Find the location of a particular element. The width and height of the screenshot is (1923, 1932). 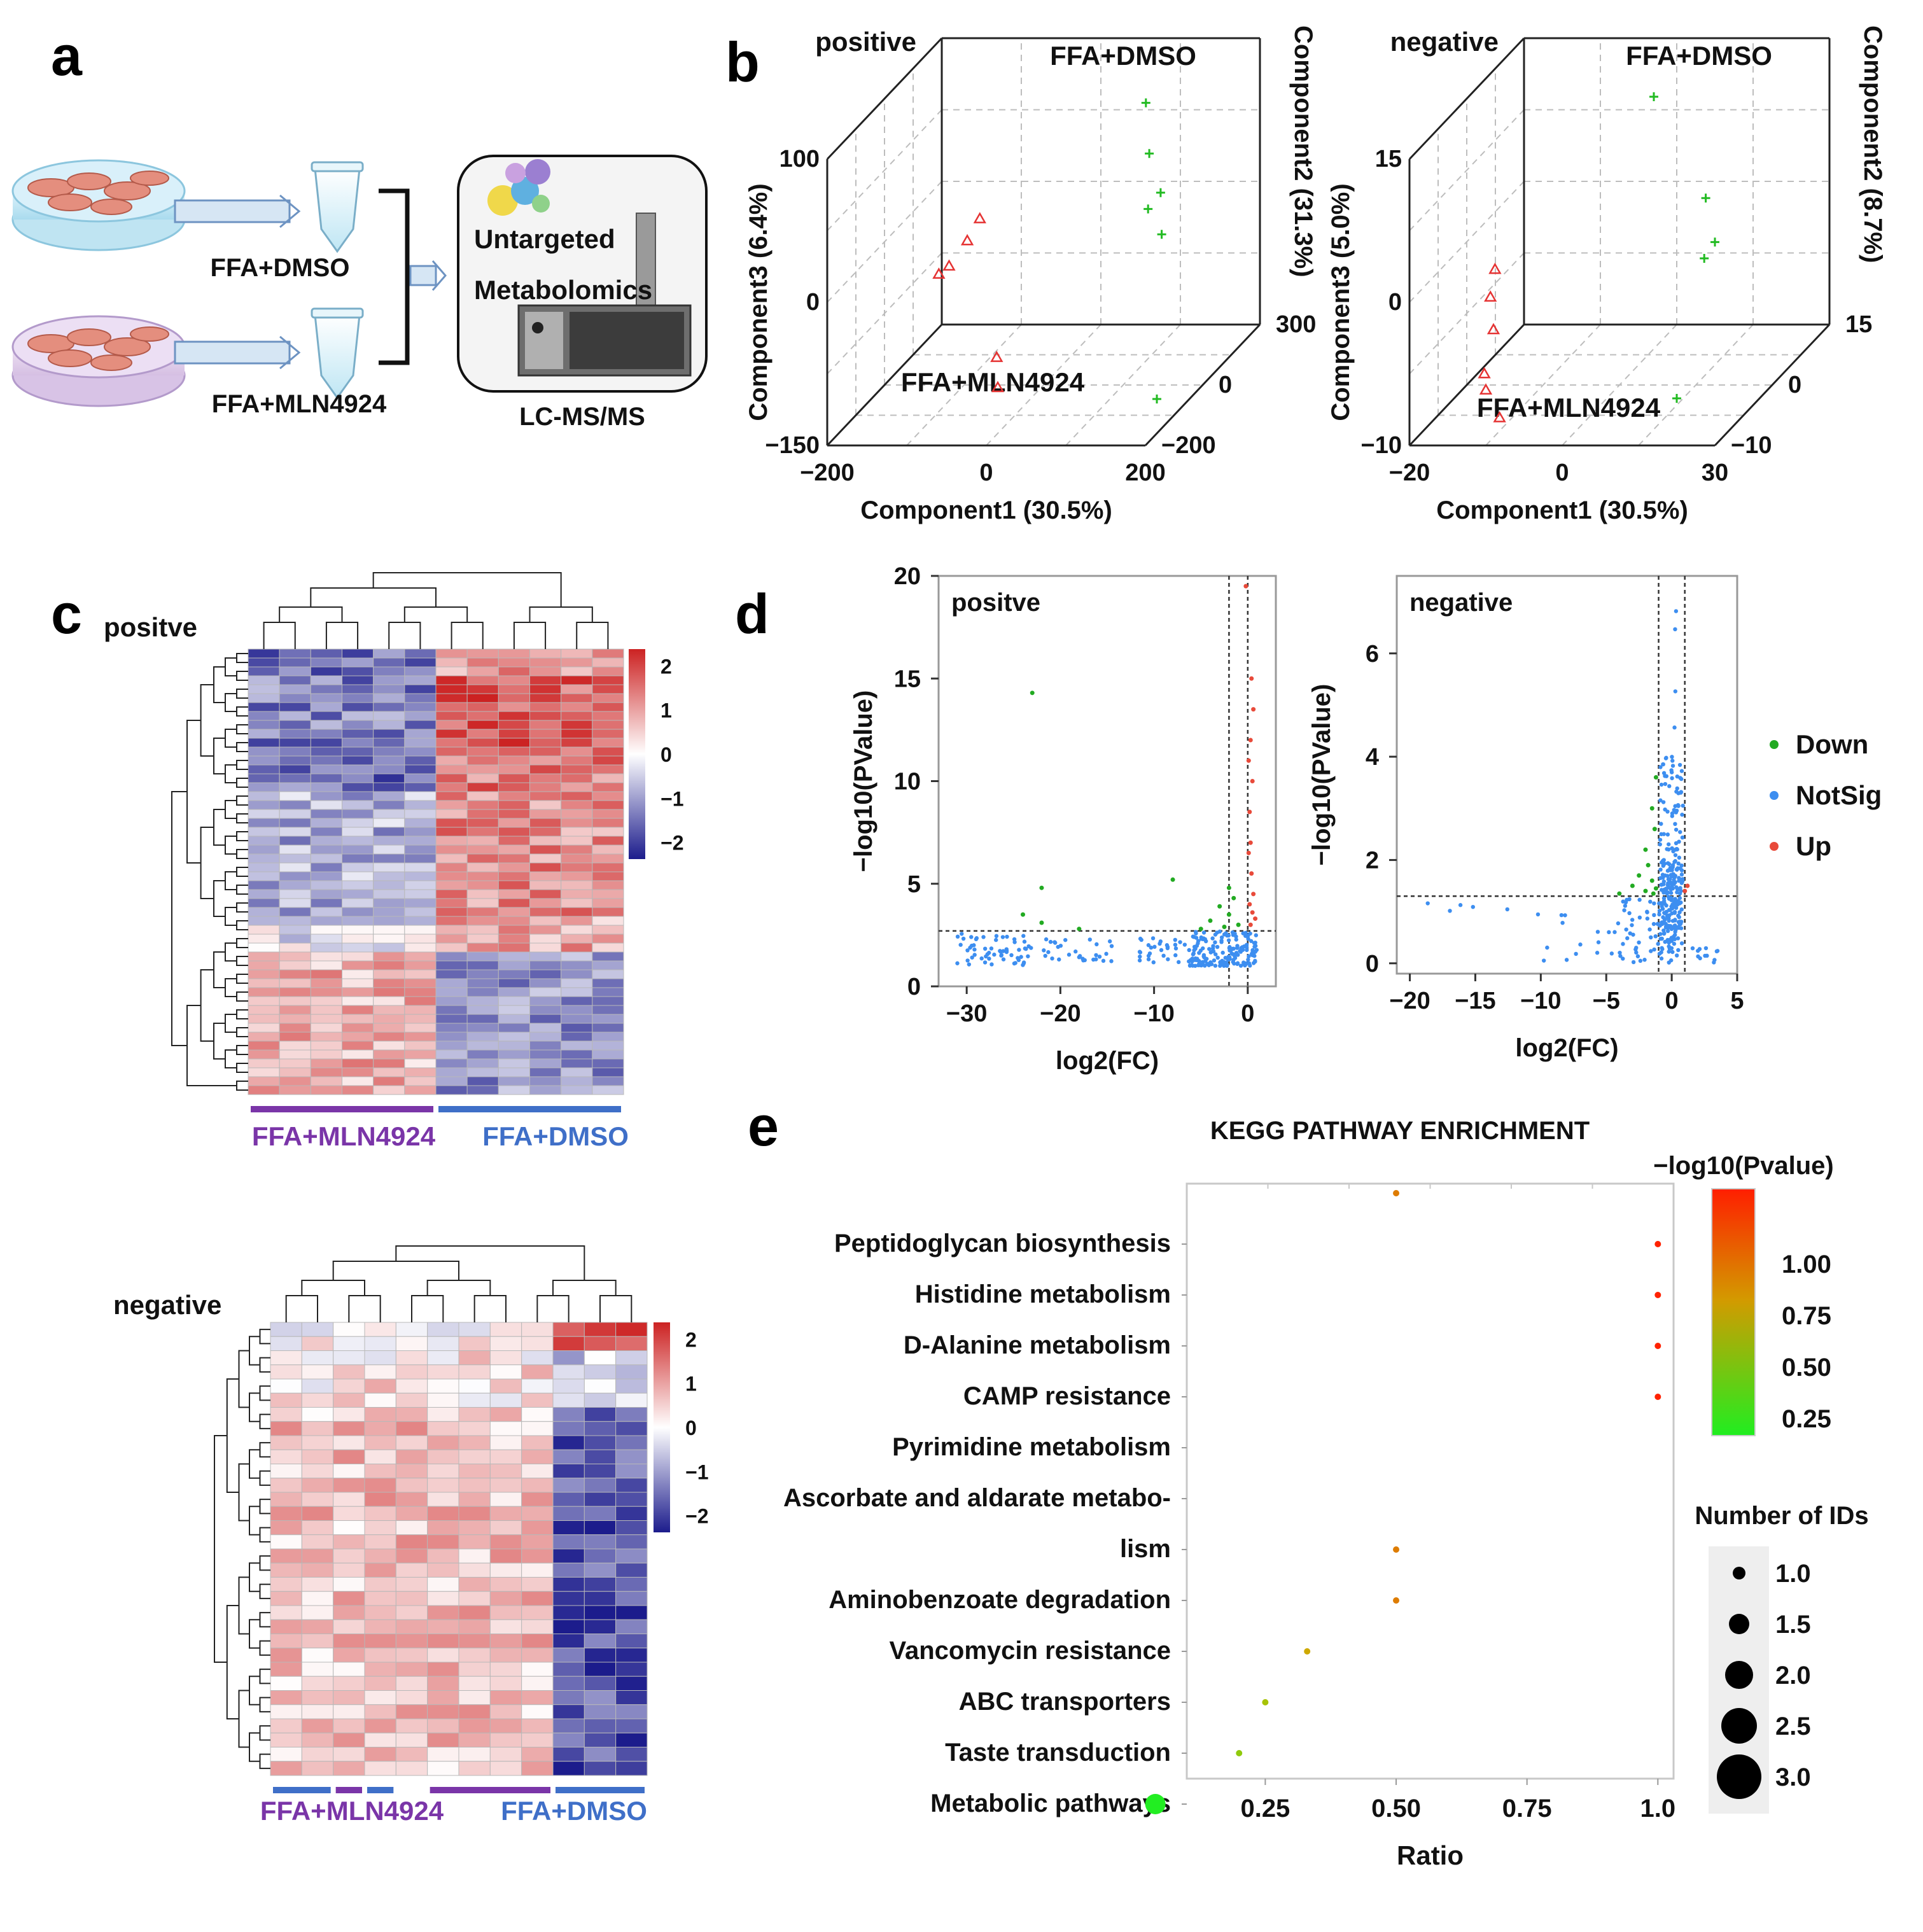

bubble is located at coordinates (1307, 1651).